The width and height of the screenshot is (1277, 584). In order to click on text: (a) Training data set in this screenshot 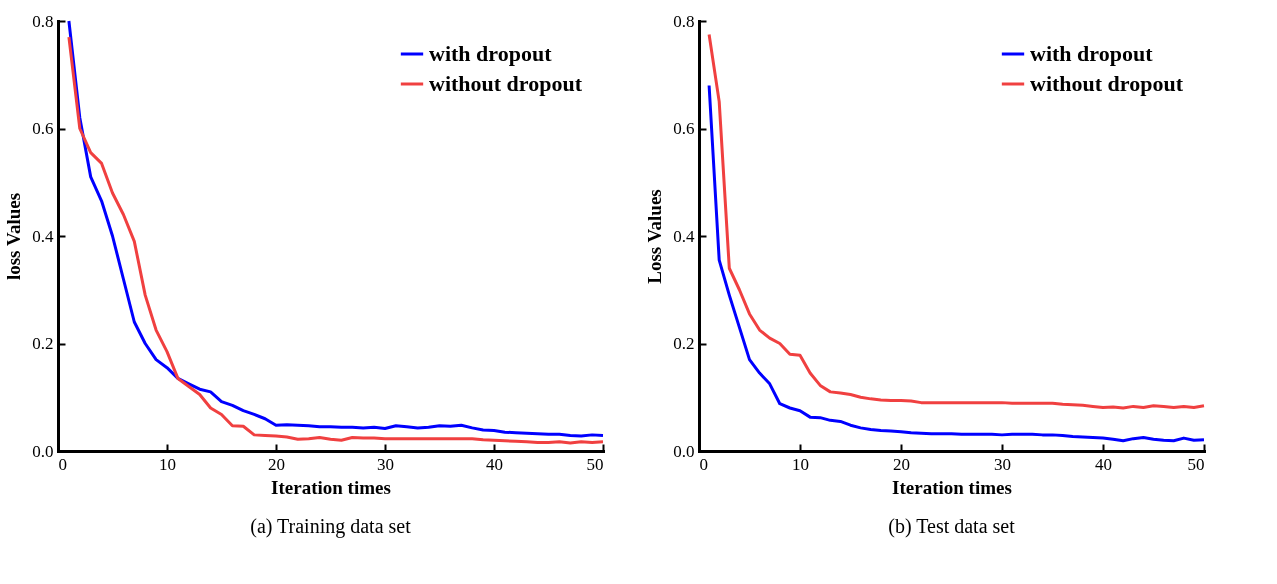, I will do `click(331, 526)`.